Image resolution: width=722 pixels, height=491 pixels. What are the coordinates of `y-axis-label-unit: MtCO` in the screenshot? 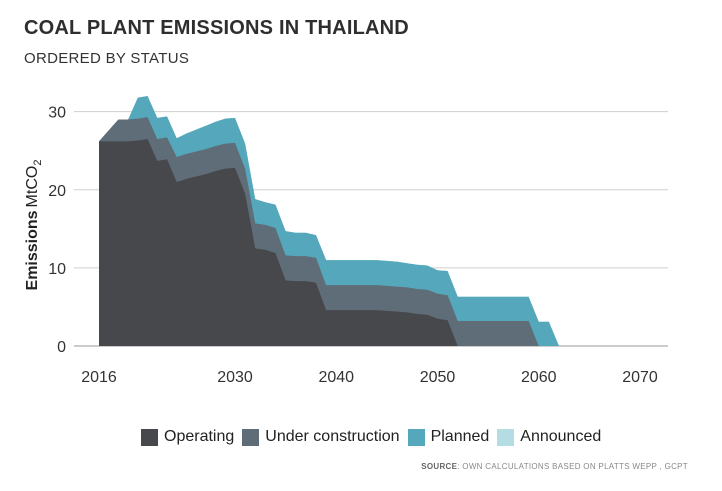 It's located at (32, 187).